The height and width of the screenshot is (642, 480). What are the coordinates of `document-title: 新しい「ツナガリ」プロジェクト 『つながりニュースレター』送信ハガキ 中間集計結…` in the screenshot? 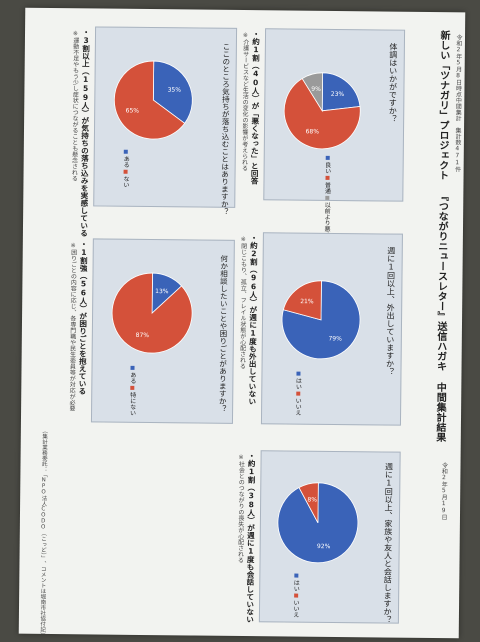 It's located at (441, 236).